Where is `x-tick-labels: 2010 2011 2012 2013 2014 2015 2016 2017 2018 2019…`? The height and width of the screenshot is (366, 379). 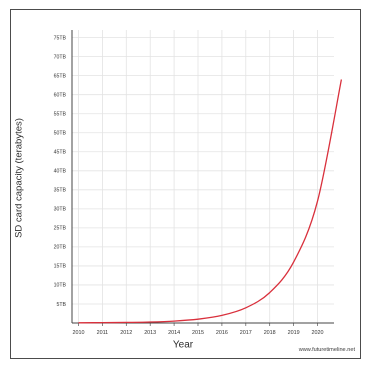
x-tick-labels: 2010 2011 2012 2013 2014 2015 2016 2017 2018 2019… is located at coordinates (198, 333).